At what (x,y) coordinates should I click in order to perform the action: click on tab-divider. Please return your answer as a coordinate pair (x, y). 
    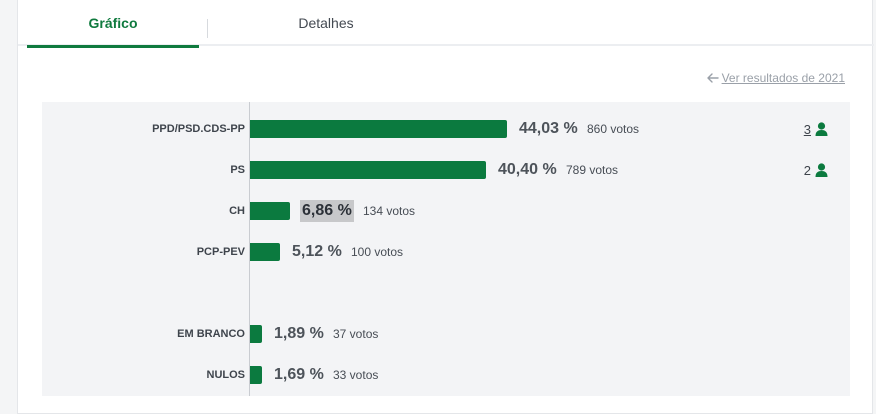
    Looking at the image, I should click on (207, 28).